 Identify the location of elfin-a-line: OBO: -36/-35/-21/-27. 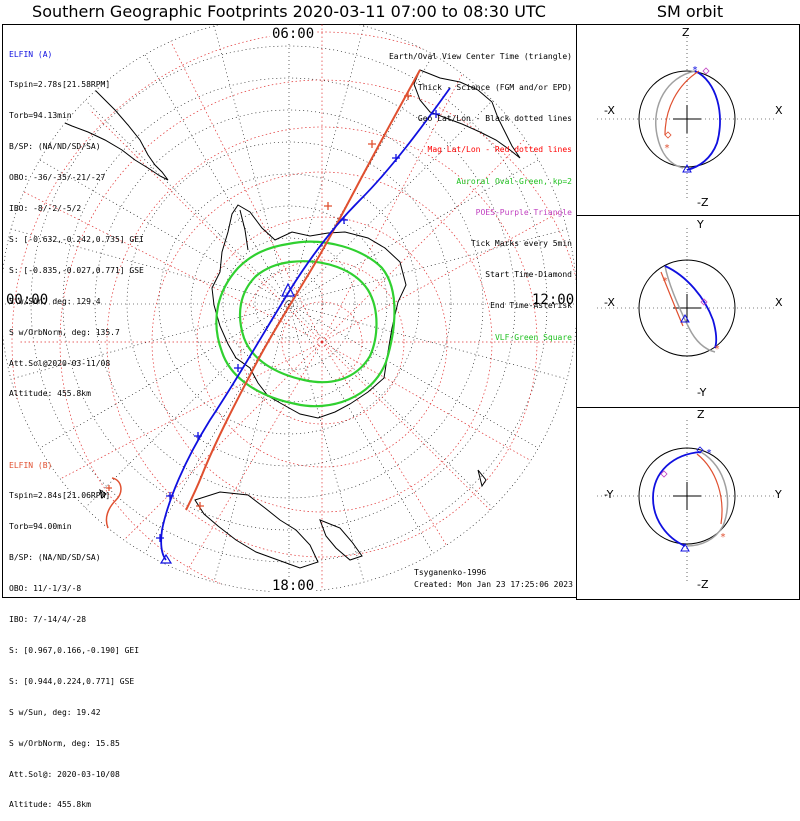
(57, 178).